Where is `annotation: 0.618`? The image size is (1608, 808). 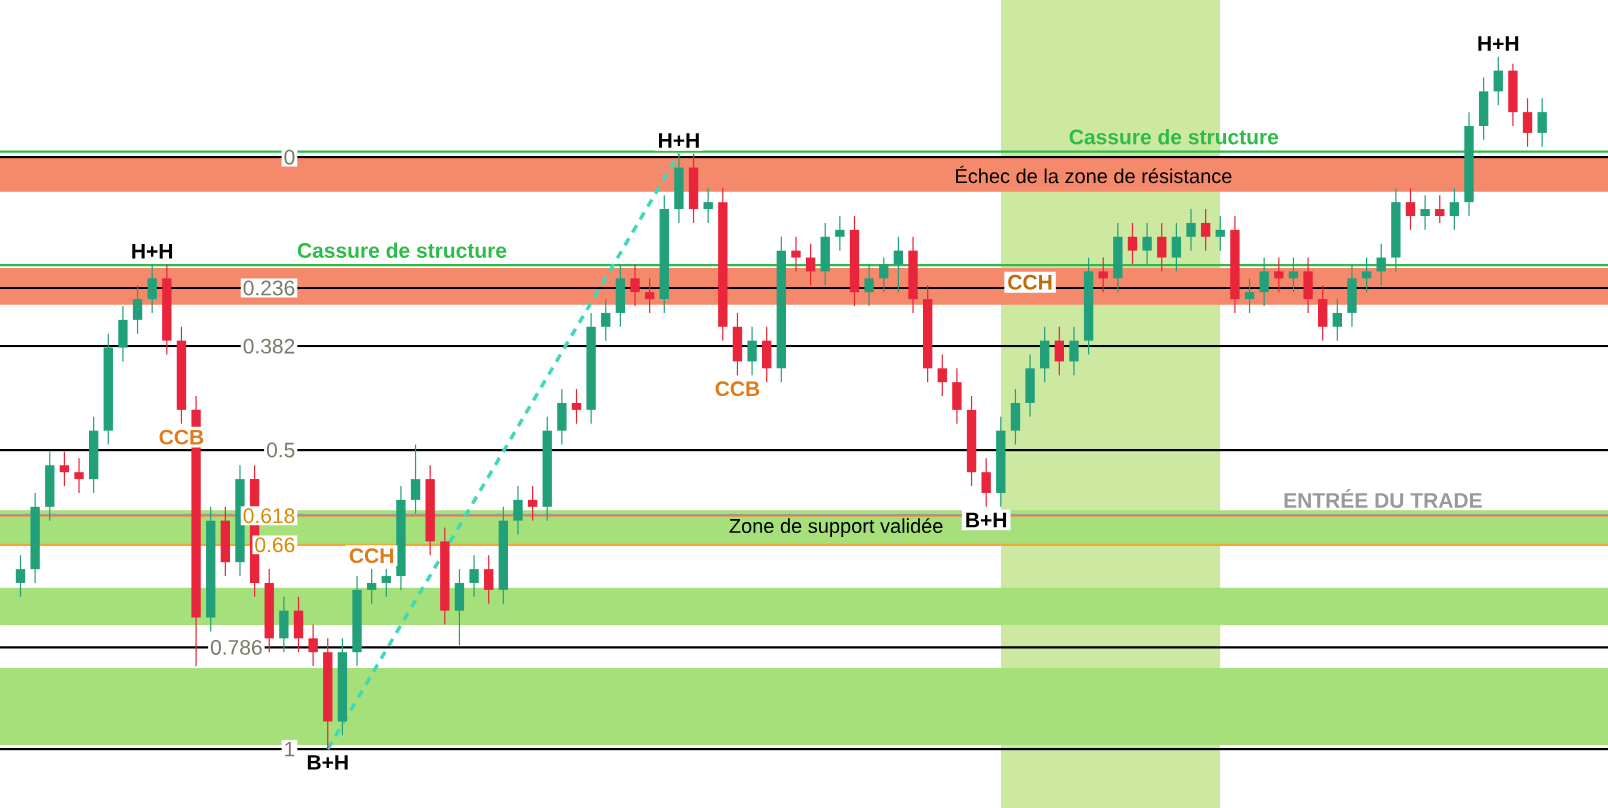 annotation: 0.618 is located at coordinates (269, 516).